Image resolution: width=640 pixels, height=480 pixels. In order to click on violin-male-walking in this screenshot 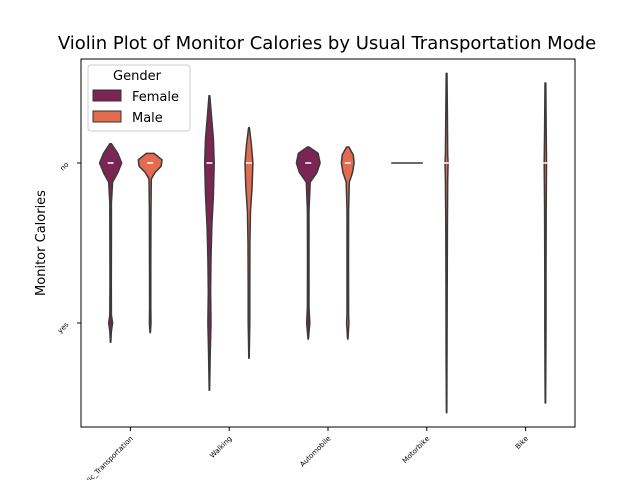, I will do `click(249, 243)`.